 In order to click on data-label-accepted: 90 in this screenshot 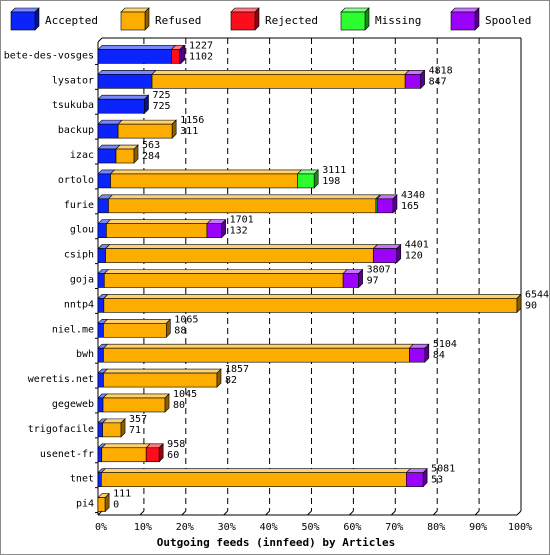, I will do `click(531, 305)`.